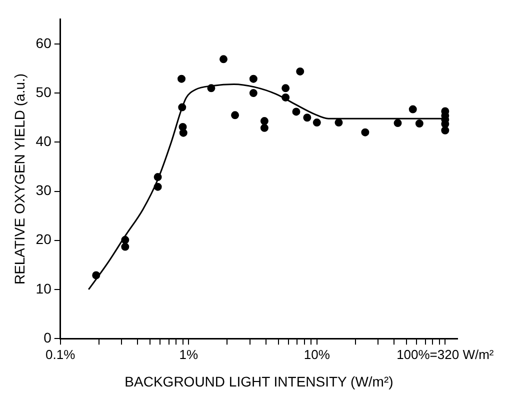 This screenshot has height=403, width=506. Describe the element at coordinates (44, 141) in the screenshot. I see `y-tick-label: 40` at that location.